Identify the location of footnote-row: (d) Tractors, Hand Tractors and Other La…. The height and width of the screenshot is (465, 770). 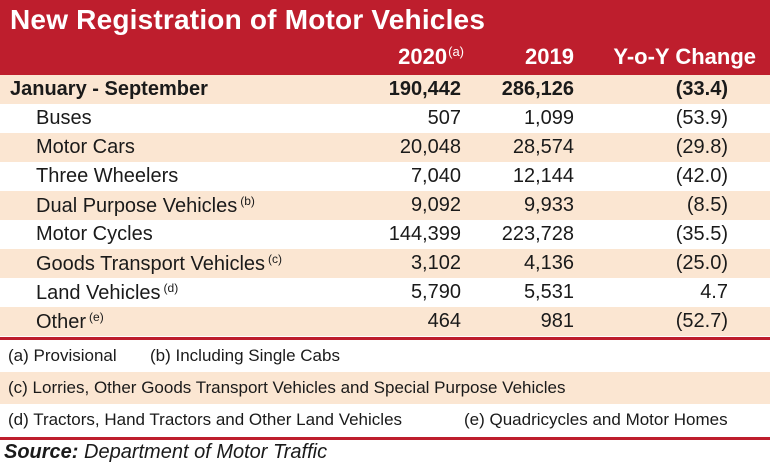
(385, 420).